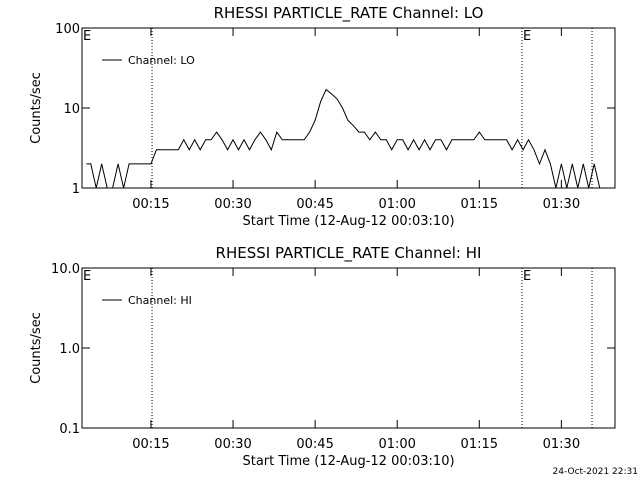  I want to click on footer: 24-Oct-2021 22:31, so click(595, 472).